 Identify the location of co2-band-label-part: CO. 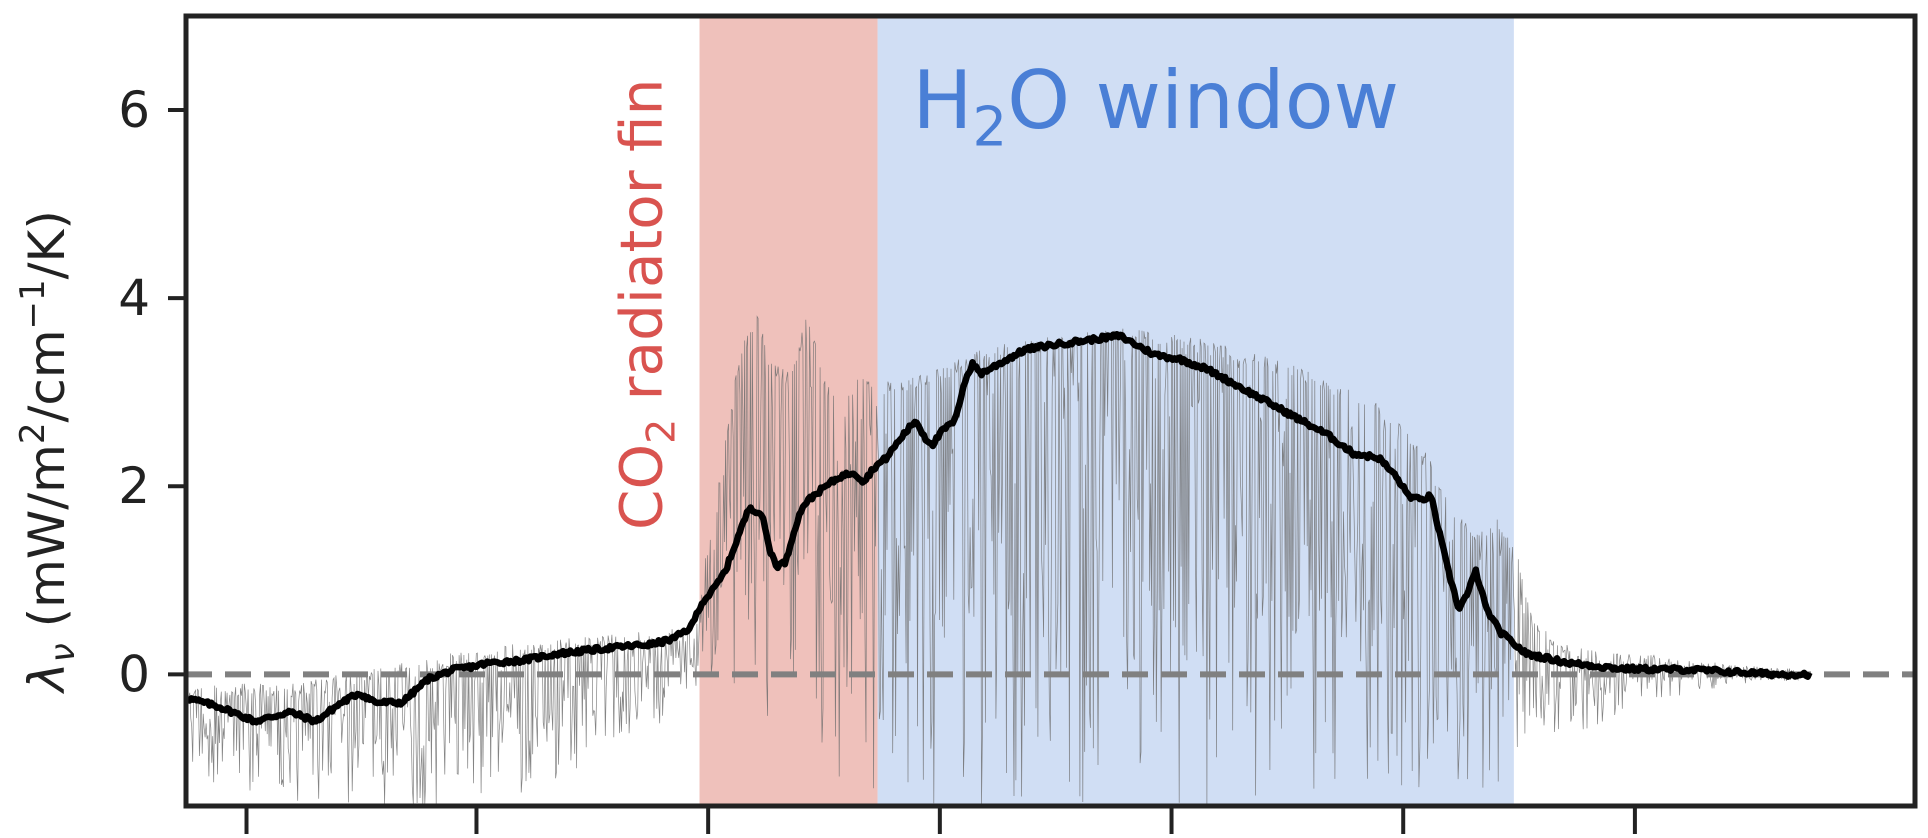
(642, 487).